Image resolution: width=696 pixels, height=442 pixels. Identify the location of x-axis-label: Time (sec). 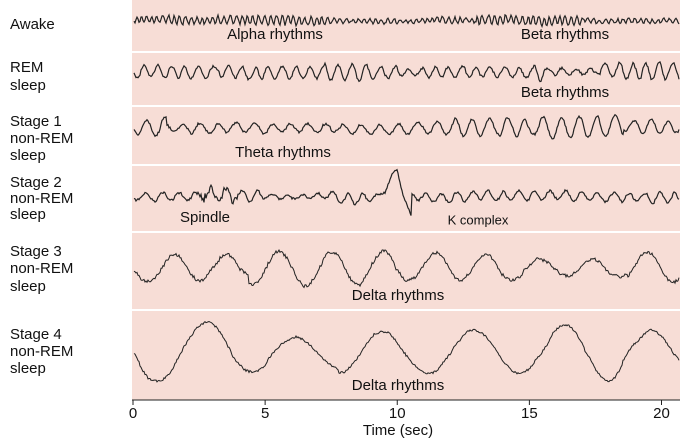
(398, 430).